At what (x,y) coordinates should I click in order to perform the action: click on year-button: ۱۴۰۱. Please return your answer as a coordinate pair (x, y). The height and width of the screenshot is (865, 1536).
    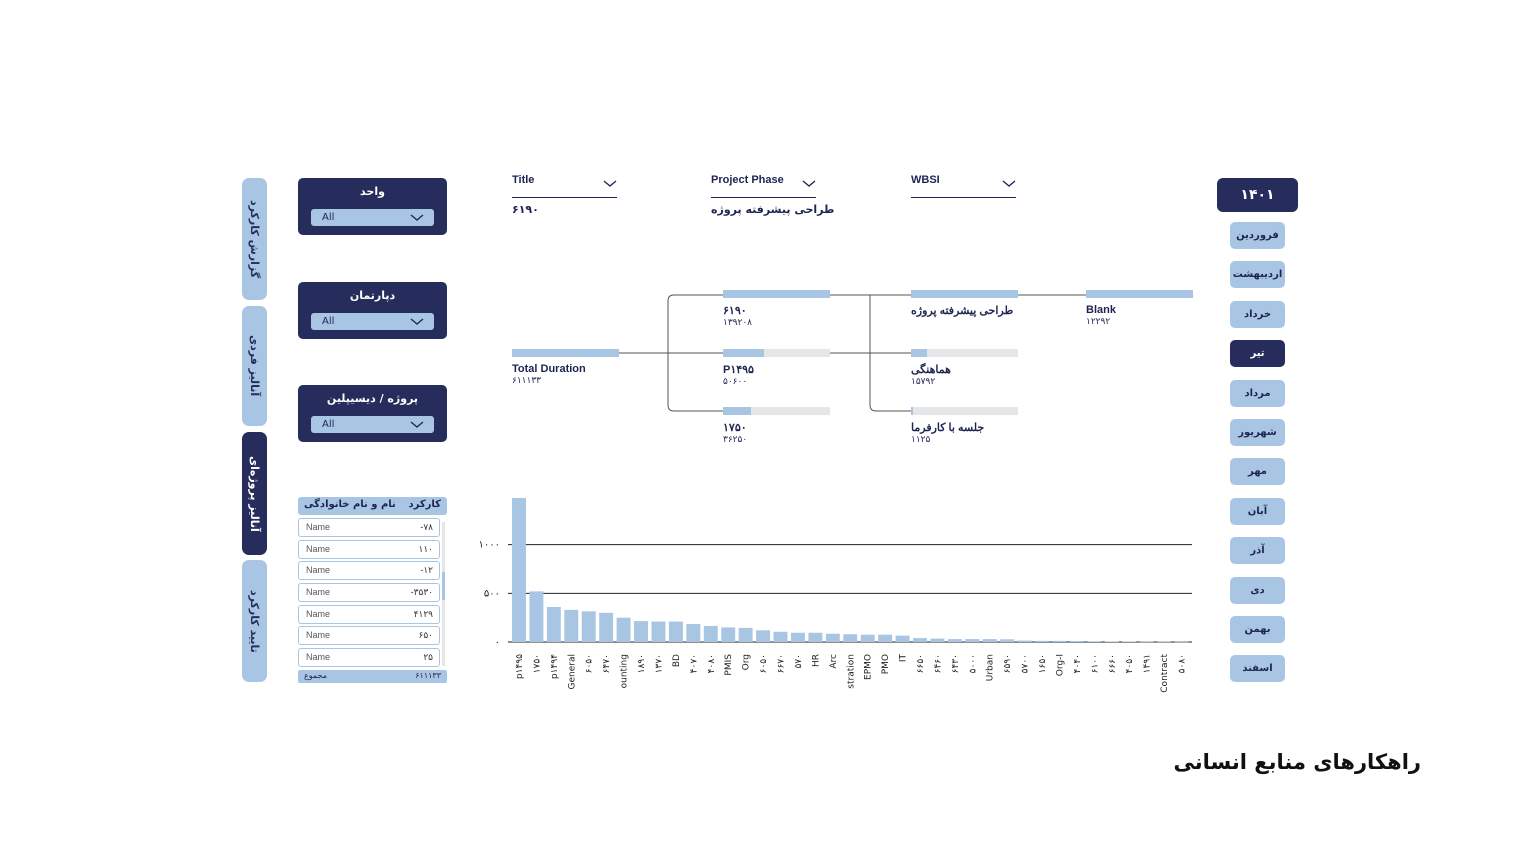
    Looking at the image, I should click on (1257, 195).